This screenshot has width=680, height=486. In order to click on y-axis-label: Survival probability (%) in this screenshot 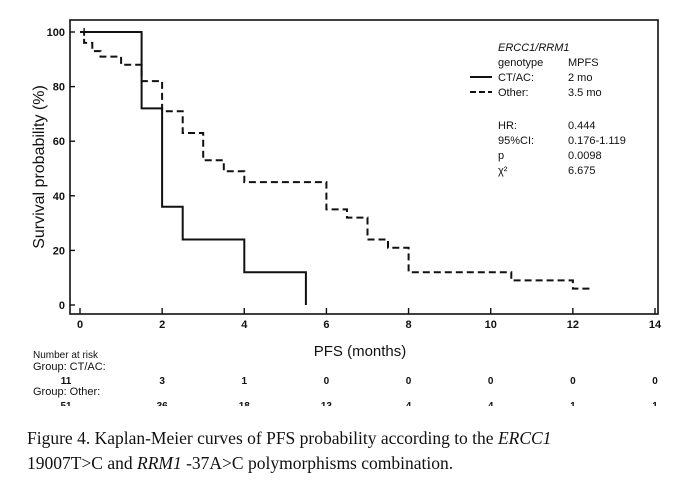, I will do `click(39, 167)`.